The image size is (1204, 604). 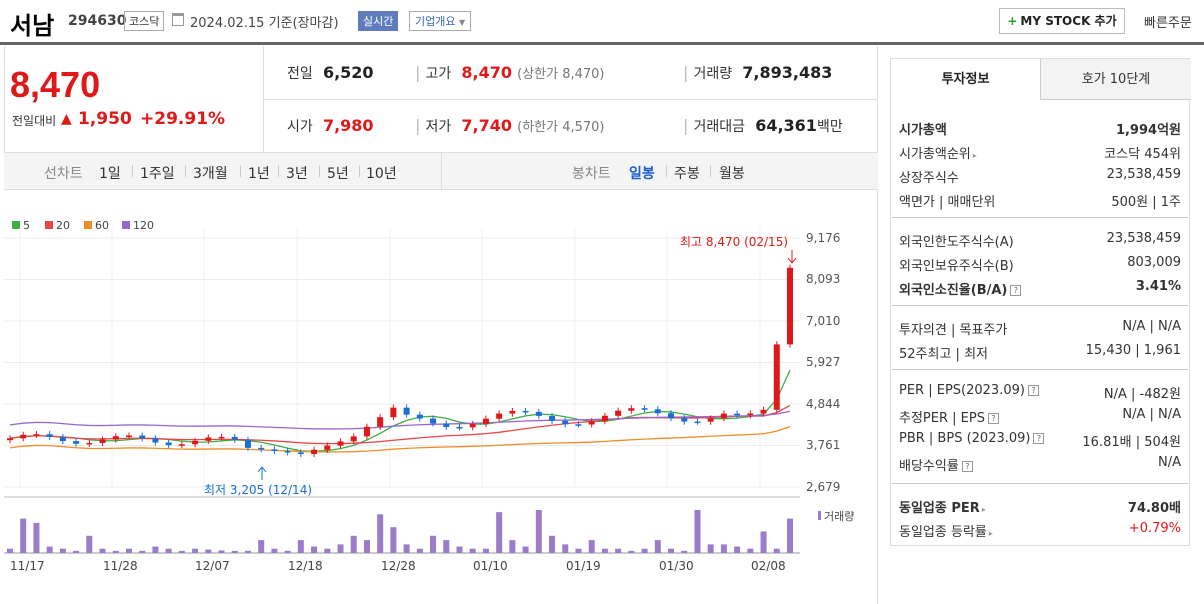 What do you see at coordinates (110, 174) in the screenshot?
I see `period-1d: 1일` at bounding box center [110, 174].